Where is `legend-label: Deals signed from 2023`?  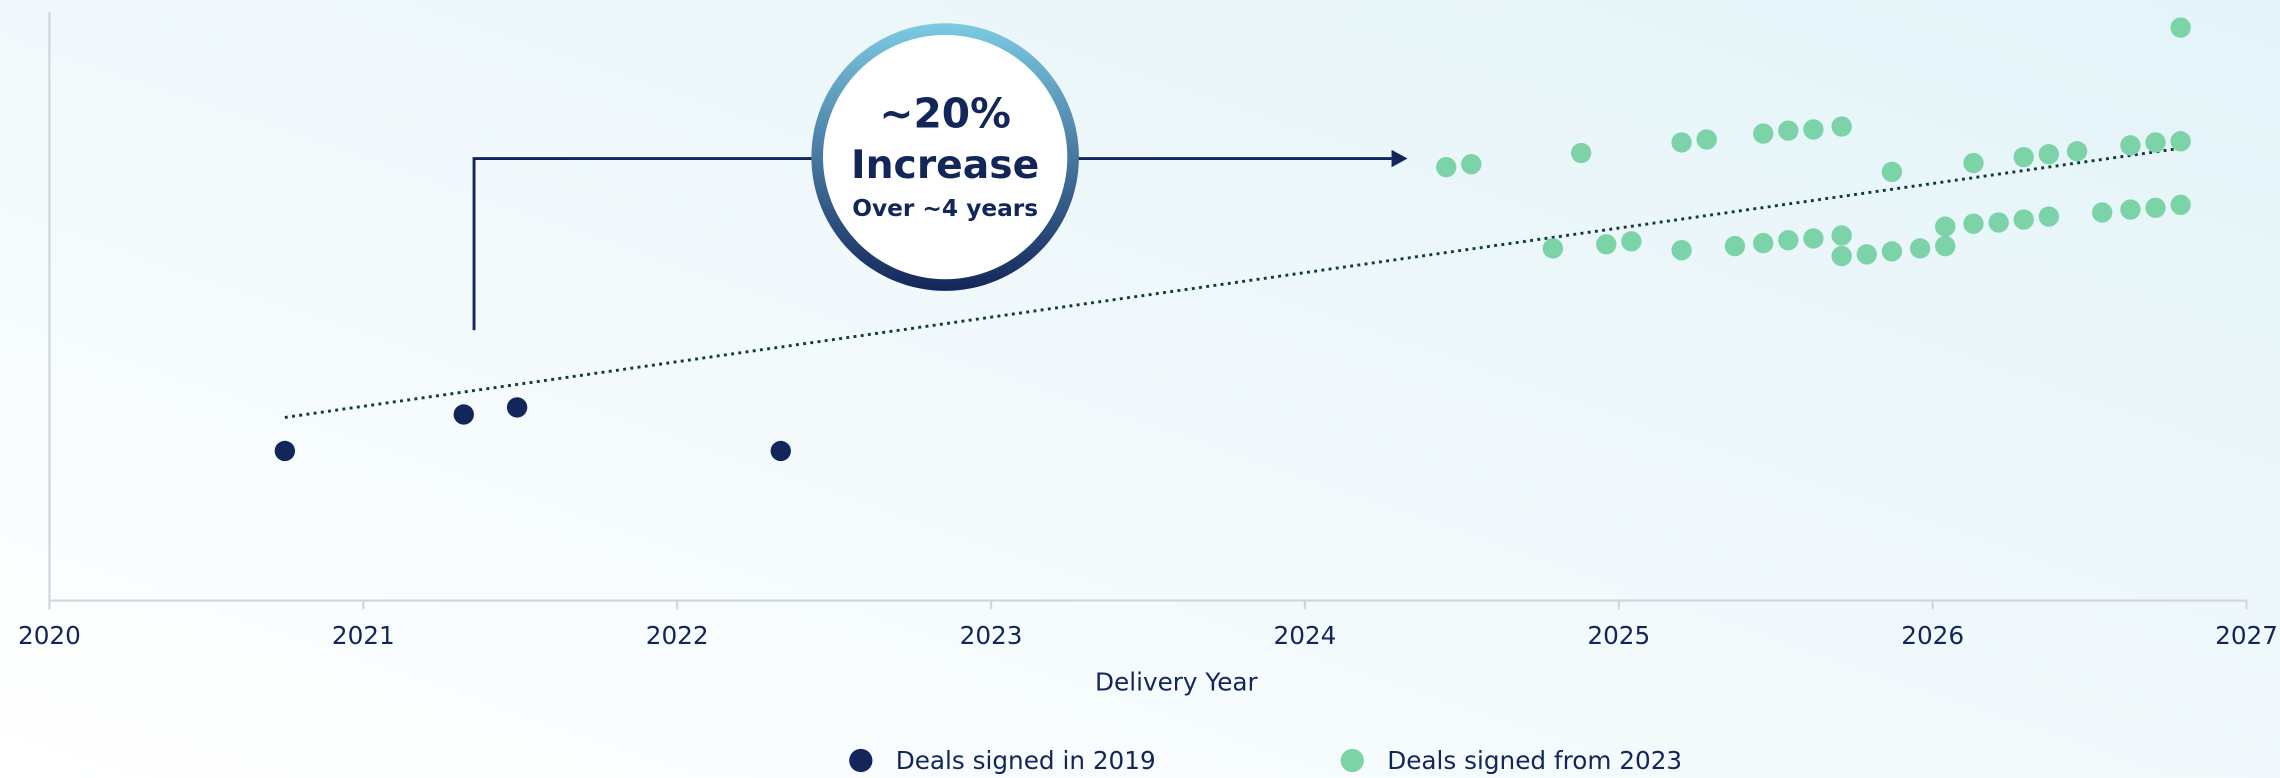
legend-label: Deals signed from 2023 is located at coordinates (1534, 760).